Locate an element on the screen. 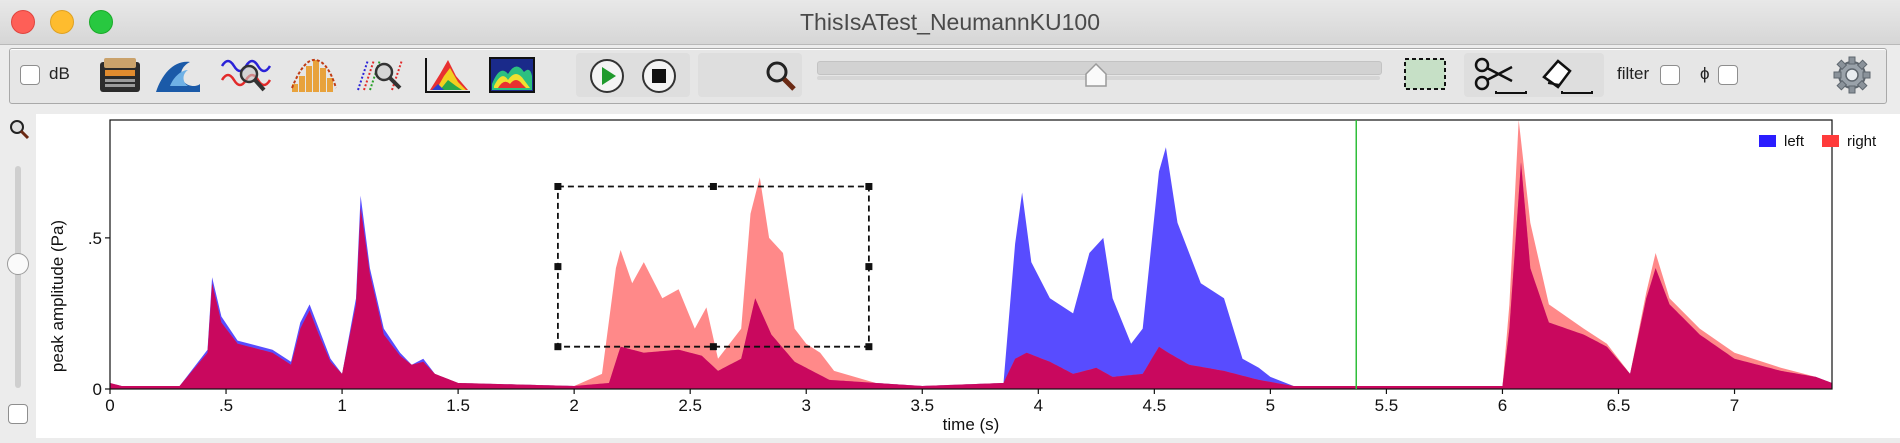 The width and height of the screenshot is (1900, 443). x-tick-label: 2 is located at coordinates (573, 405).